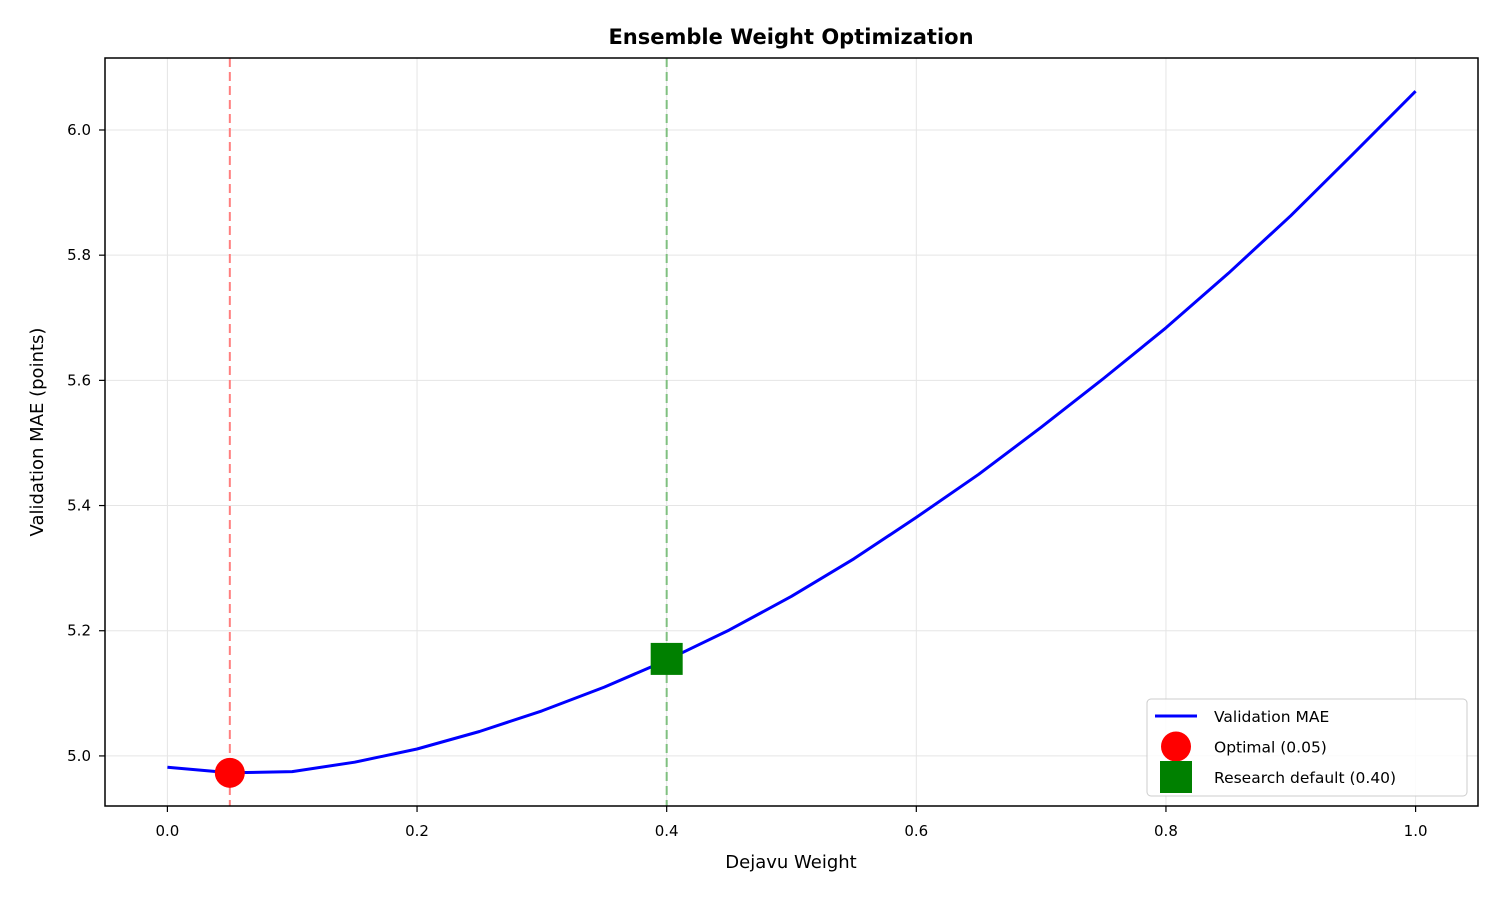  What do you see at coordinates (79, 255) in the screenshot?
I see `y-tick-label: 5.8` at bounding box center [79, 255].